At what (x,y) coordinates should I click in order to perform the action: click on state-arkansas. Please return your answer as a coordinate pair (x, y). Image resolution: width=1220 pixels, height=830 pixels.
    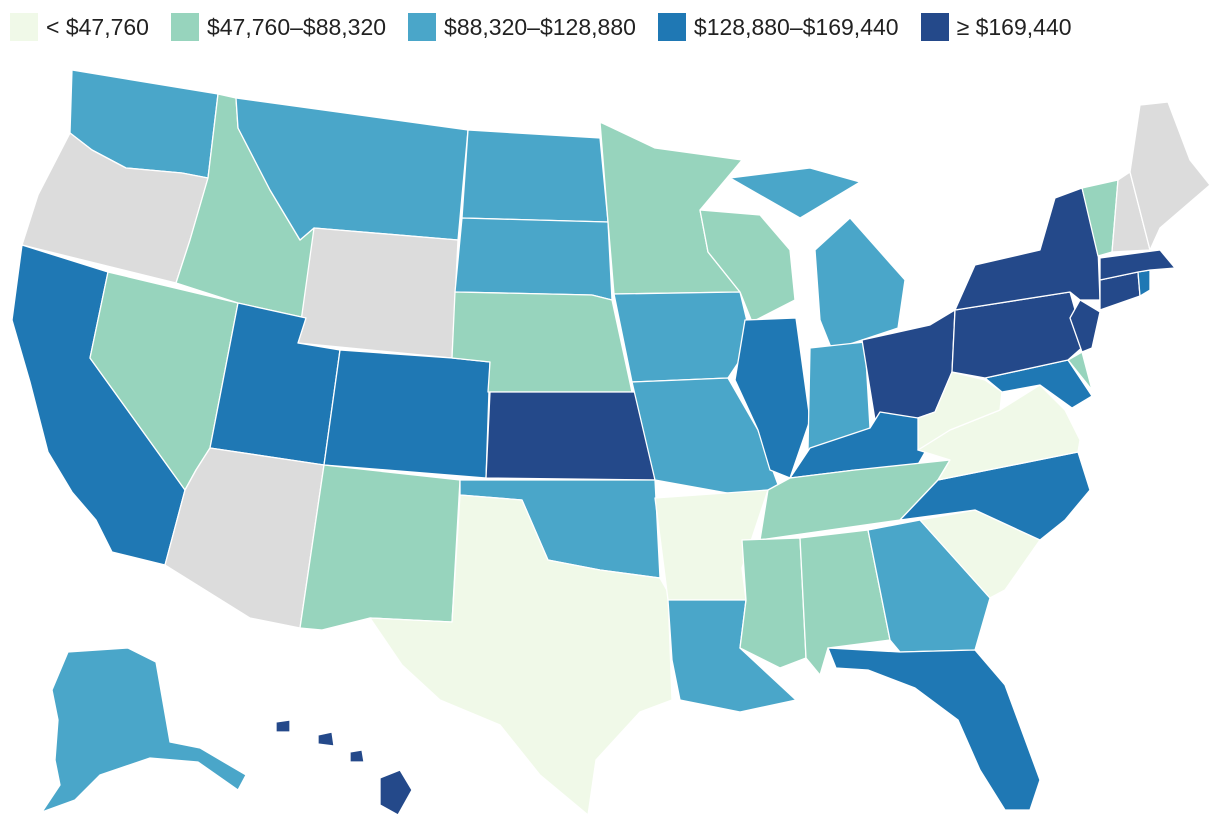
    Looking at the image, I should click on (711, 545).